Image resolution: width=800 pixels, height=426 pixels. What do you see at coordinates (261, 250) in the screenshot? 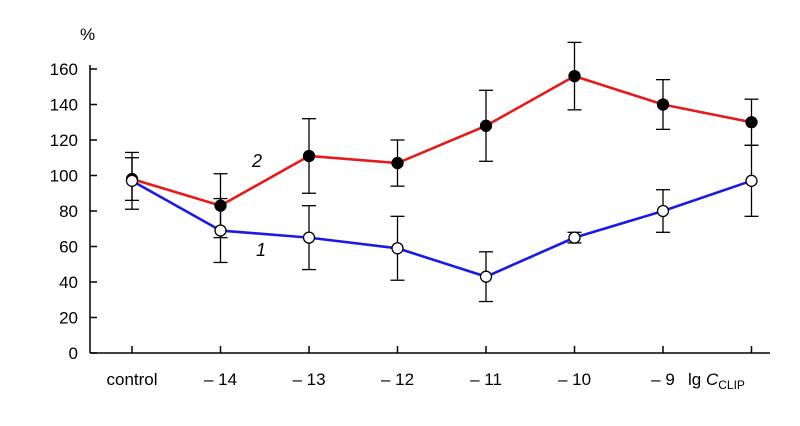
I see `series-label-1: 1` at bounding box center [261, 250].